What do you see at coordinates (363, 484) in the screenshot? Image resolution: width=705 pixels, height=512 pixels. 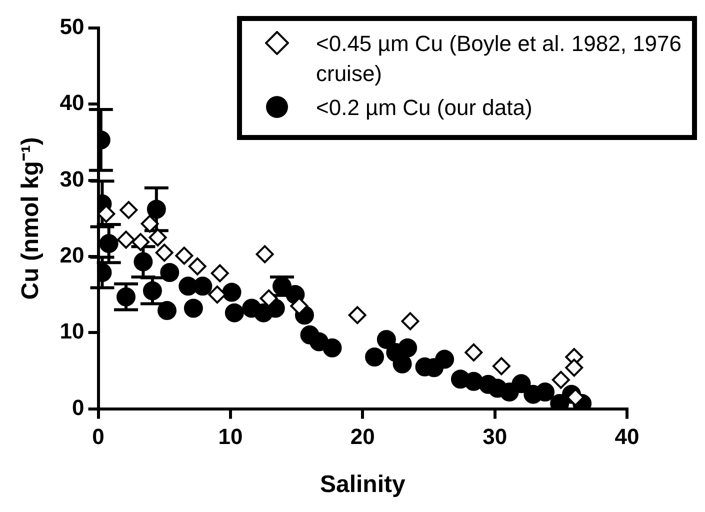 I see `x-axis-title: Salinity` at bounding box center [363, 484].